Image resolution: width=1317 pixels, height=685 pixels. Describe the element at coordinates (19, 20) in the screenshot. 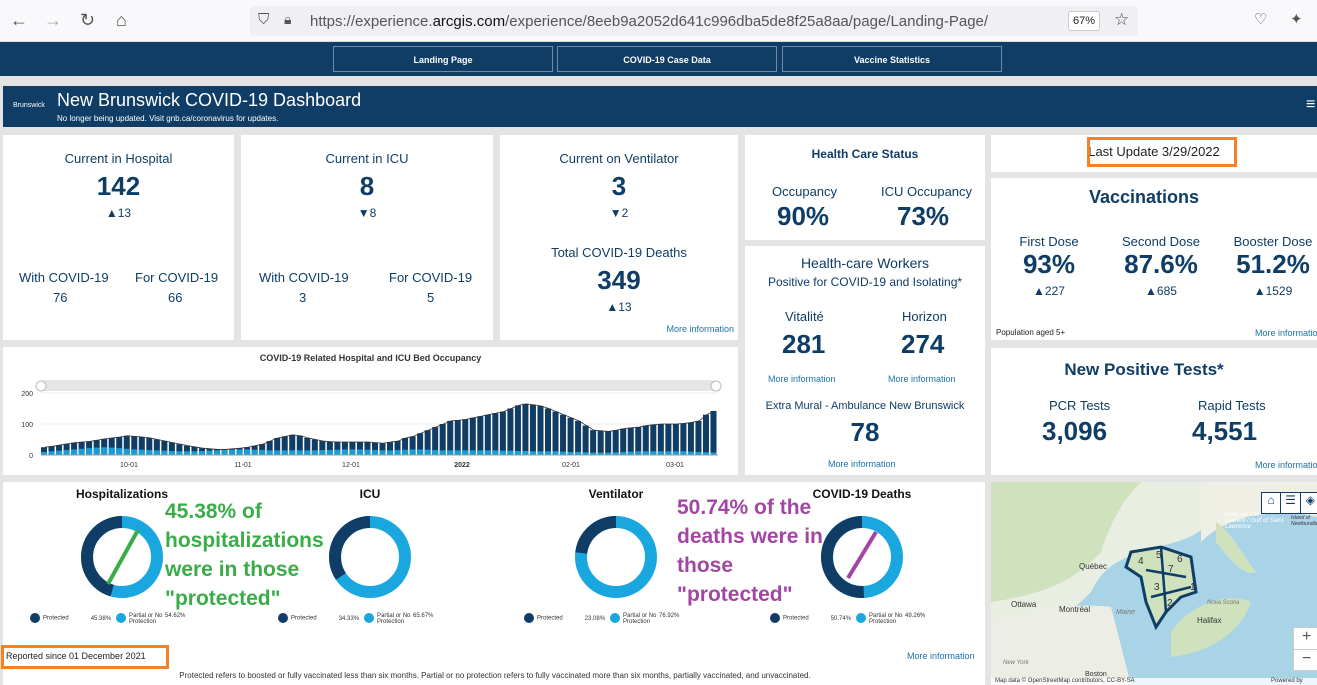

I see `back-icon: ←` at that location.